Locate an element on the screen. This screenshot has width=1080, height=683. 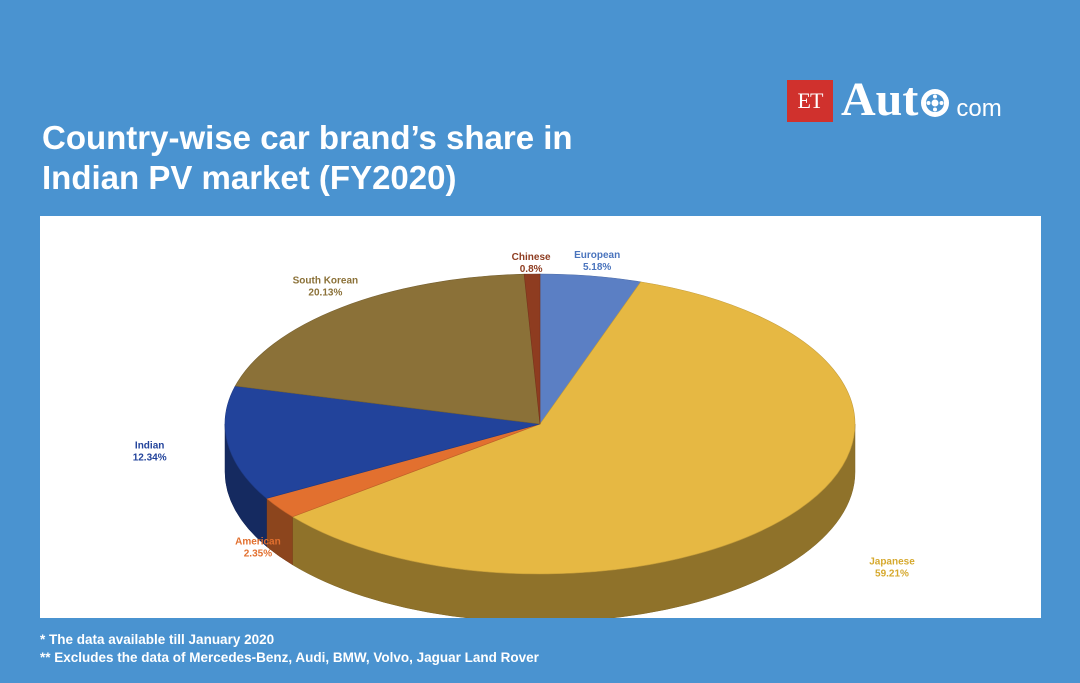
label-value-south-korean: 20.13% is located at coordinates (325, 292).